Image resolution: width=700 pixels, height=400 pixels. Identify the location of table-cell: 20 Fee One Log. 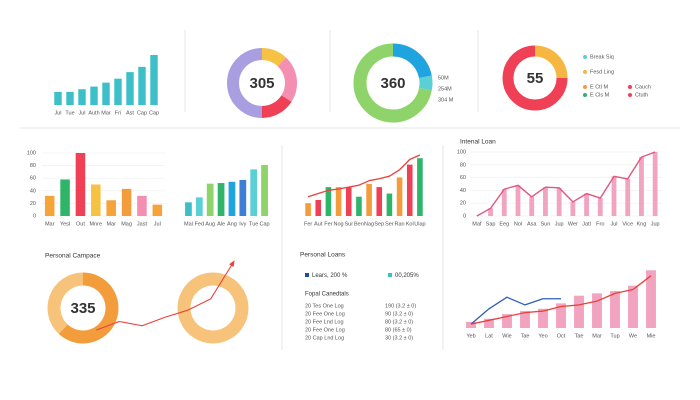
(325, 314).